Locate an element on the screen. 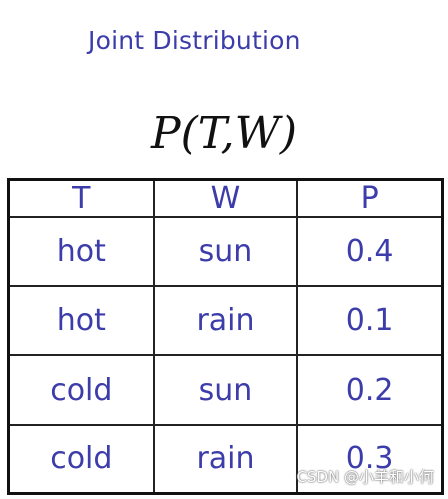 The height and width of the screenshot is (499, 448). table-row: hot sun 0.4 is located at coordinates (225, 251).